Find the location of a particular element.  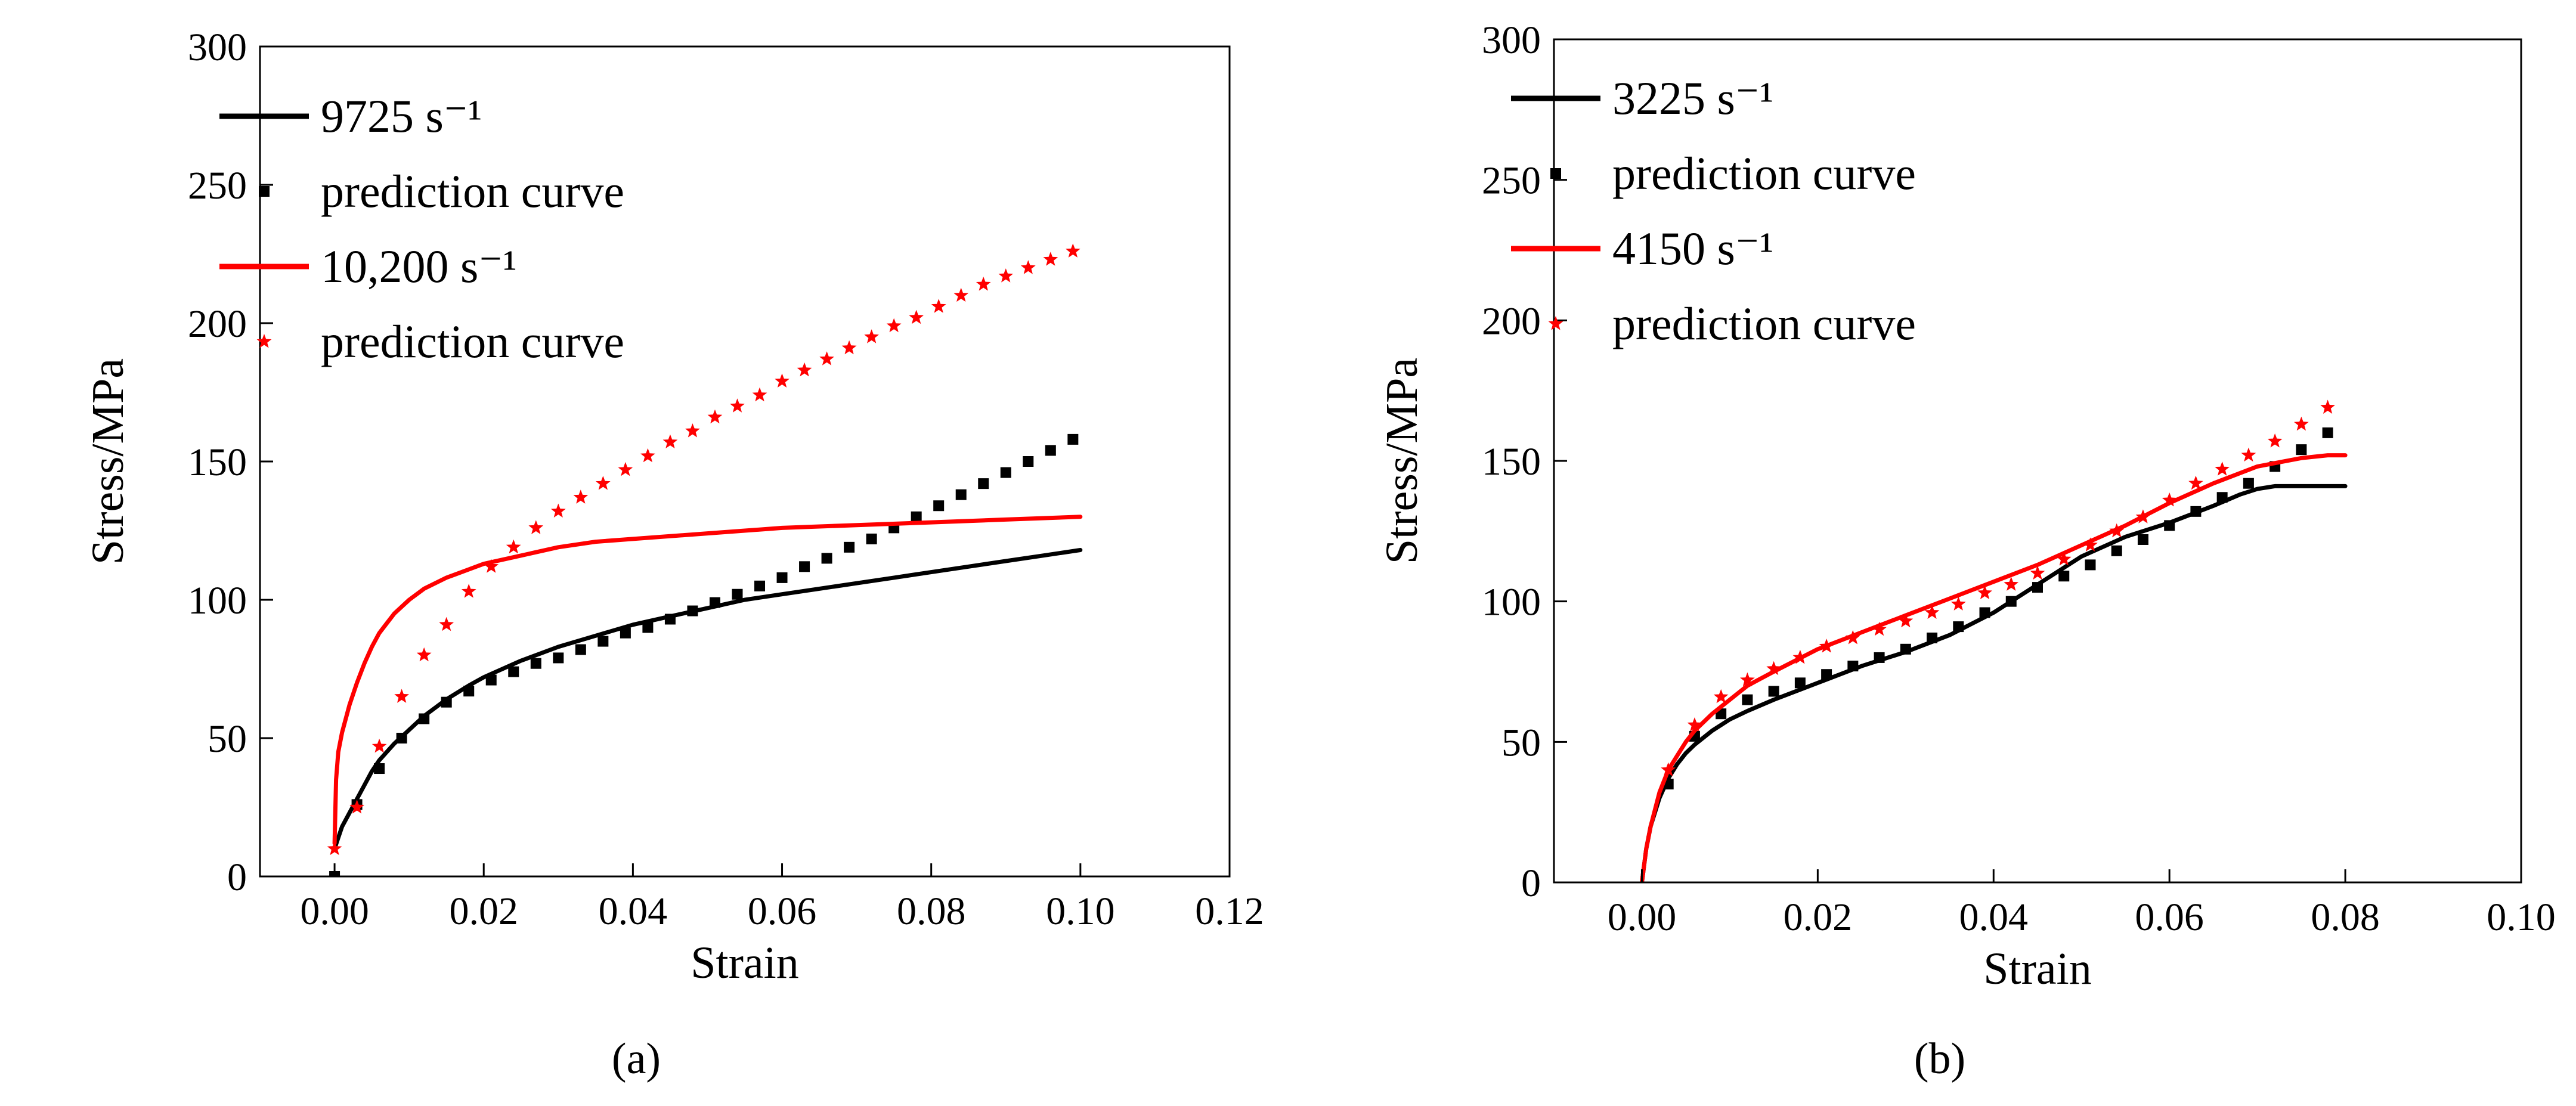

chart-a-legend-2-label: 10,200 s⁻¹ is located at coordinates (419, 266).